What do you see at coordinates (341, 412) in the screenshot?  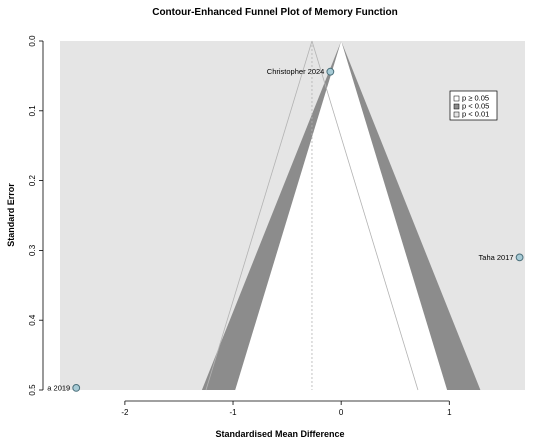 I see `x-tick-label: 0` at bounding box center [341, 412].